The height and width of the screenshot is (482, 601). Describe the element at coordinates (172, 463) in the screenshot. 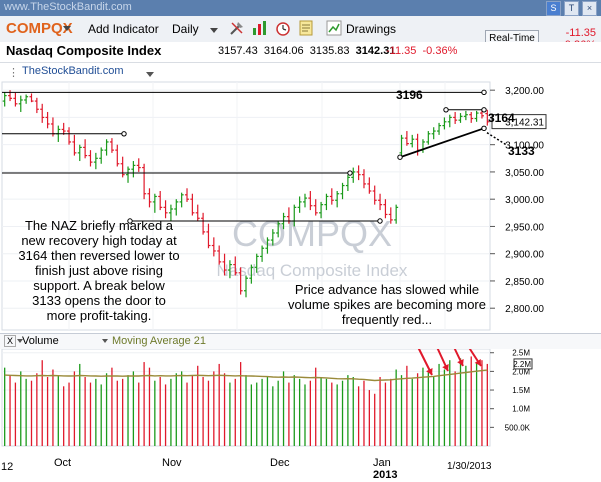

I see `x-label-nov: Nov` at that location.